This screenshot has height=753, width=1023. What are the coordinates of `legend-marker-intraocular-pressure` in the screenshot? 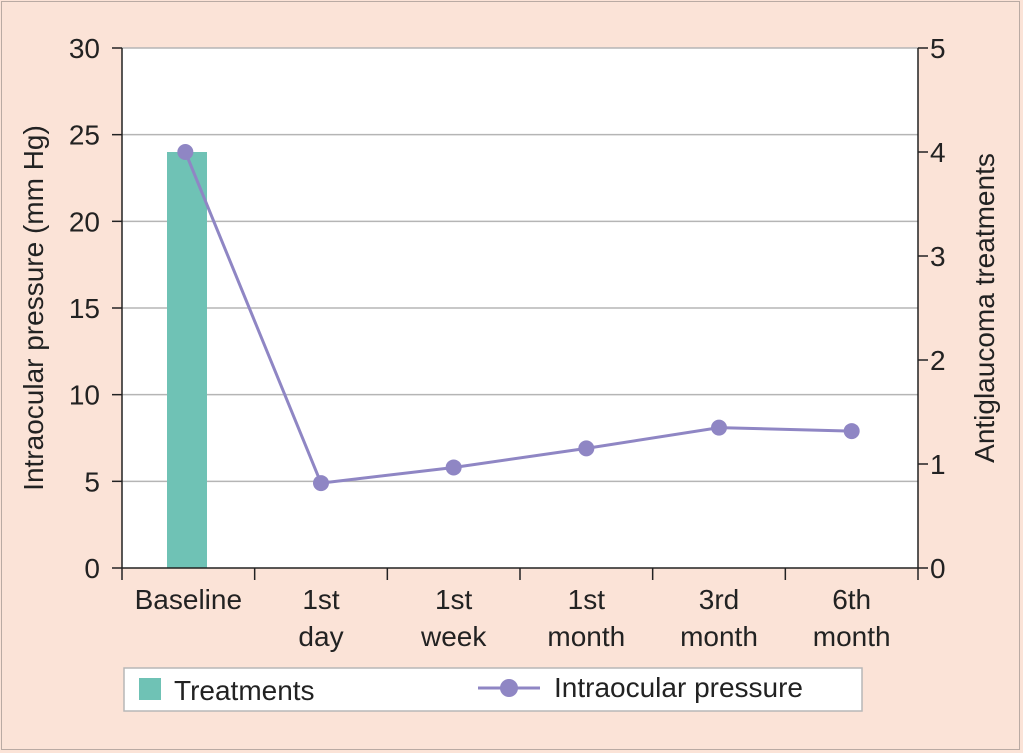 It's located at (509, 688).